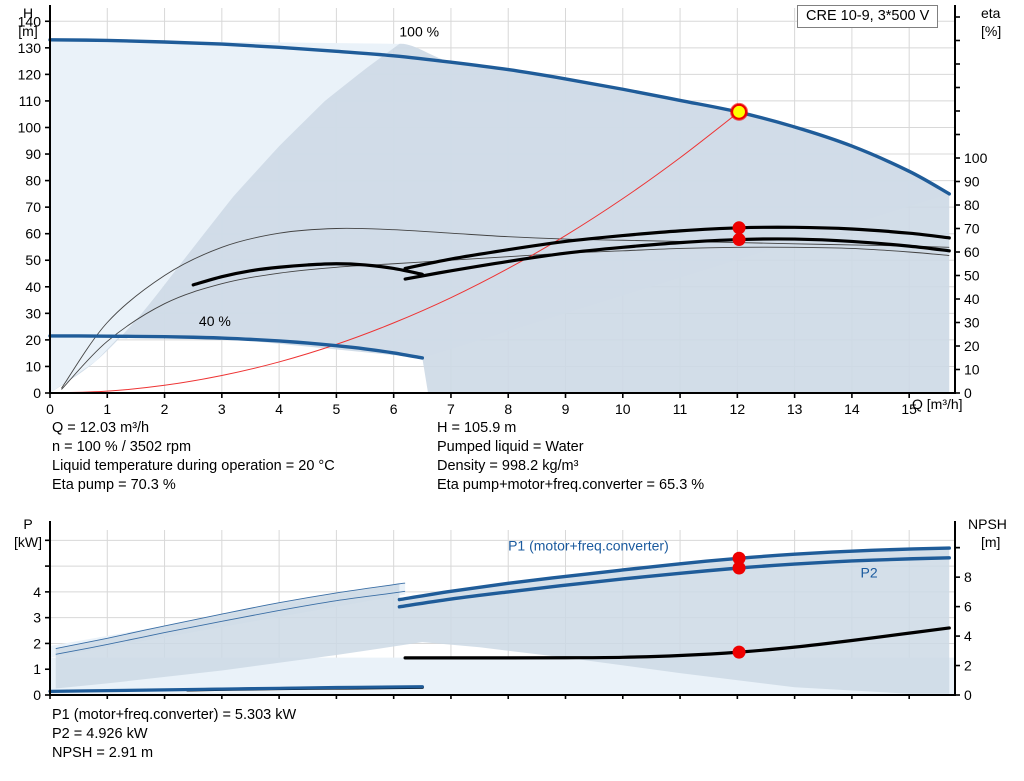  What do you see at coordinates (27, 31) in the screenshot?
I see `y-axis-unit-h: [m]` at bounding box center [27, 31].